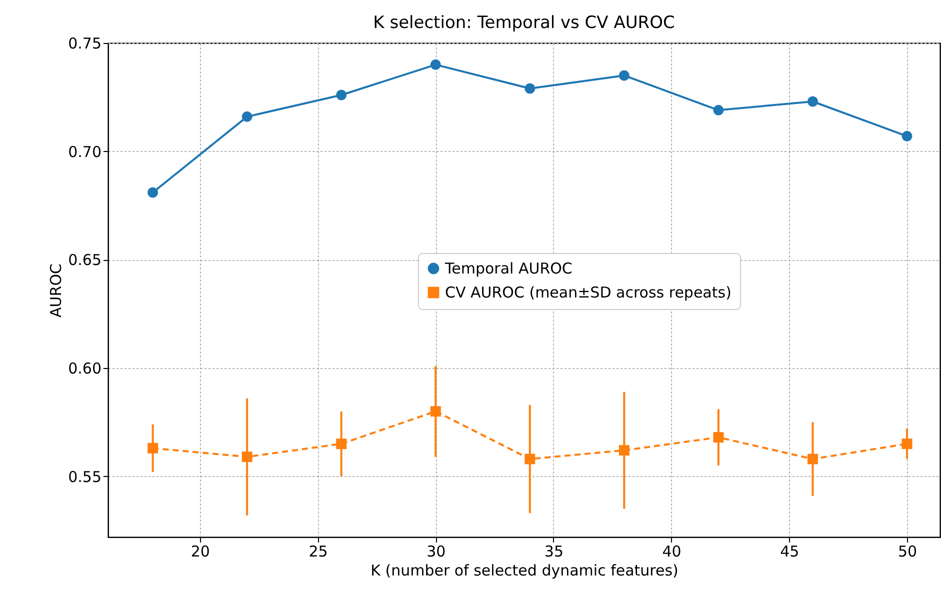 This screenshot has width=941, height=615. I want to click on x-tick-label: 45, so click(790, 551).